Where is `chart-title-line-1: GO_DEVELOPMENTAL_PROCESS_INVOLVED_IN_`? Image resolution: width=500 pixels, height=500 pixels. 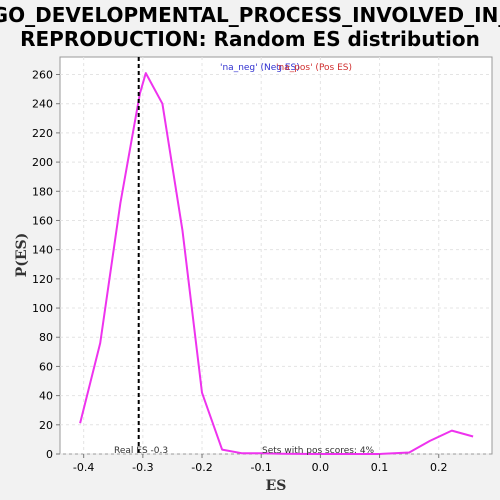
chart-title-line-1: GO_DEVELOPMENTAL_PROCESS_INVOLVED_IN_ is located at coordinates (250, 15).